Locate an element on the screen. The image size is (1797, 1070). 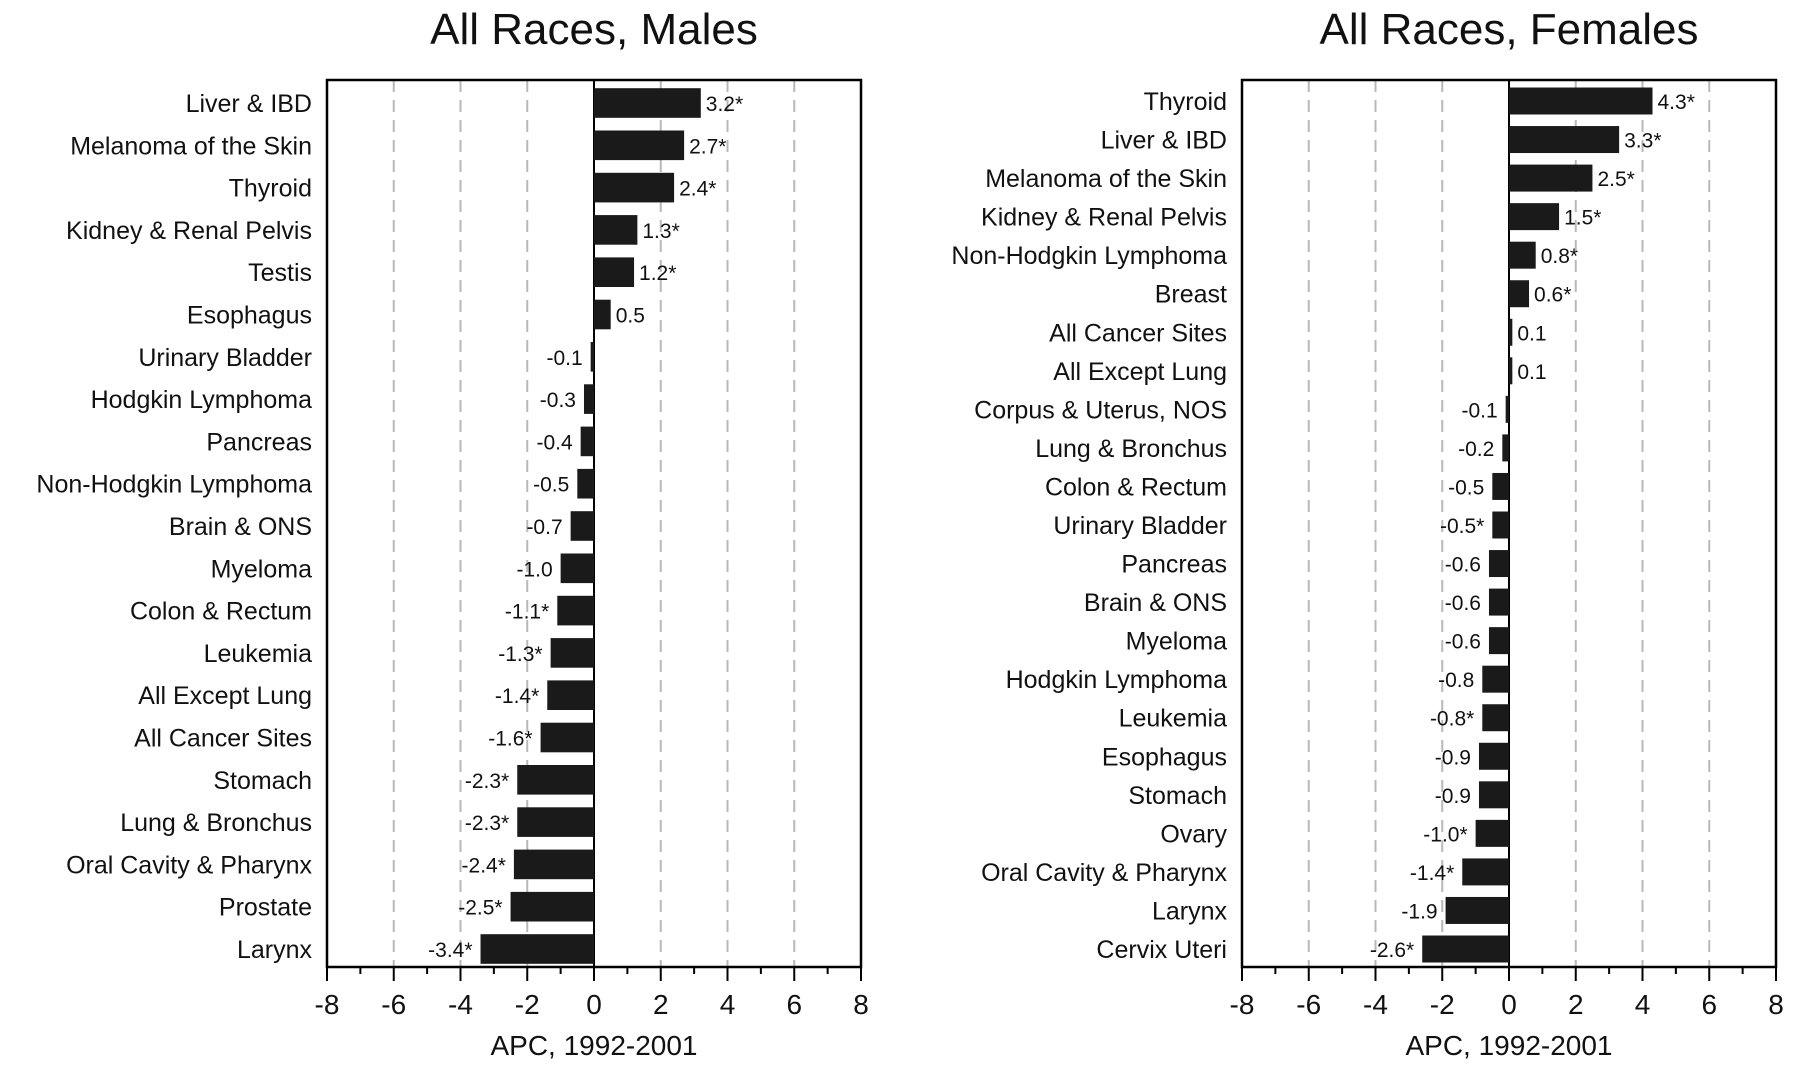
chart-2-category-label: Myeloma is located at coordinates (1177, 642).